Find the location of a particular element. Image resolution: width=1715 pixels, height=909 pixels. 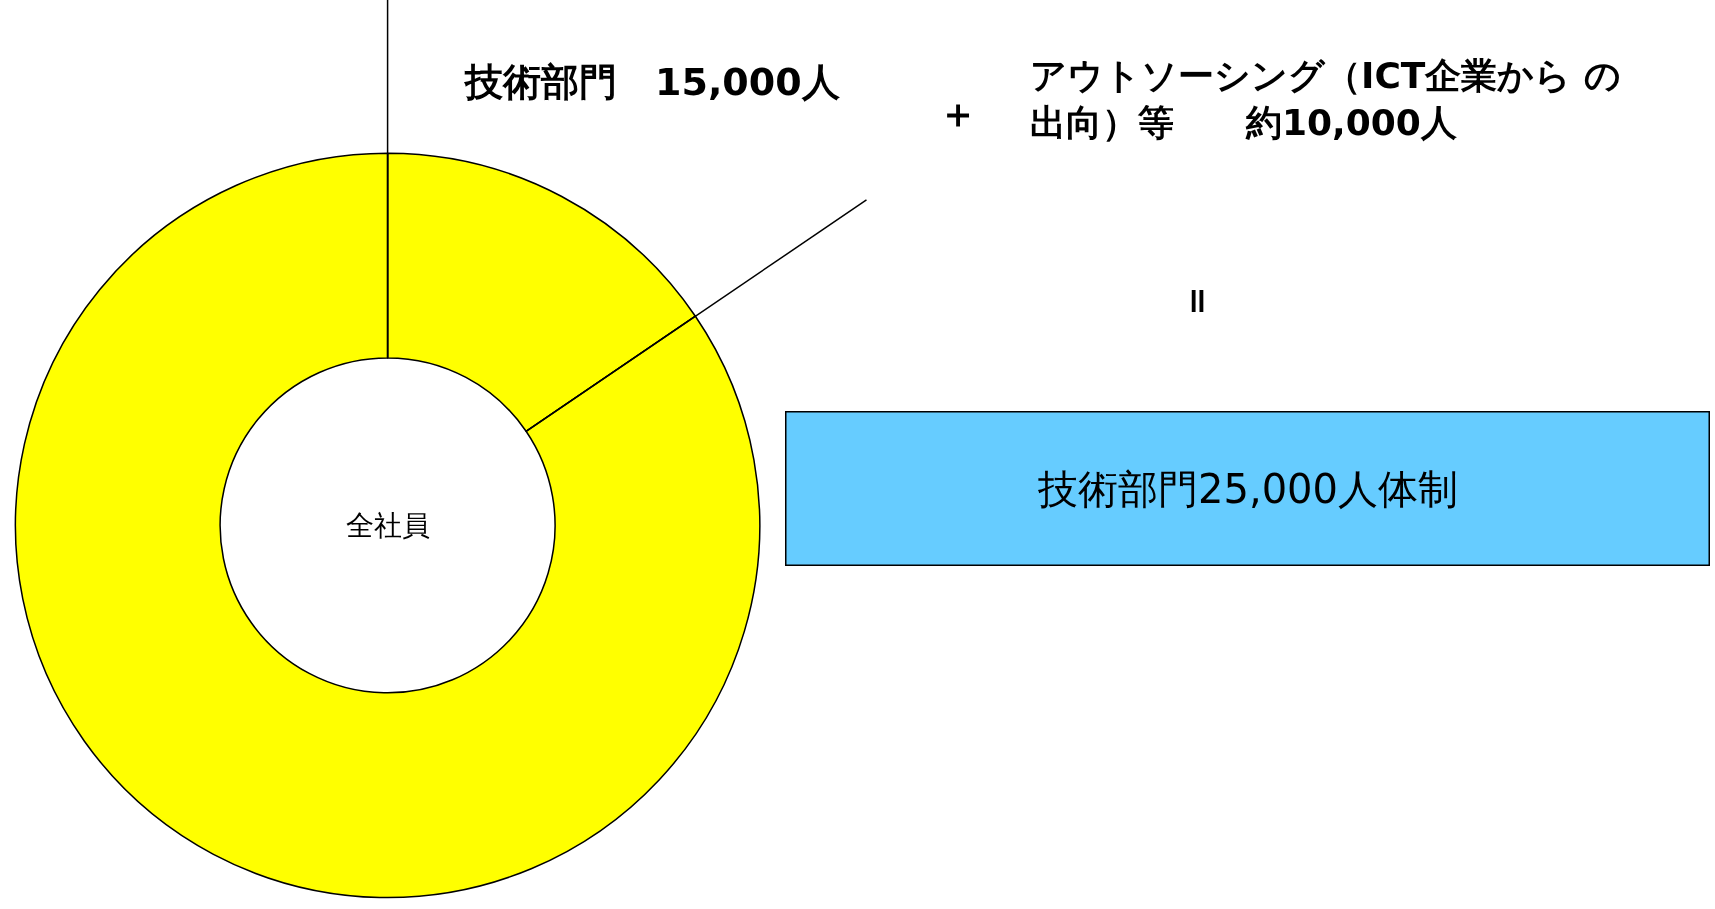

text: 全社員 is located at coordinates (388, 525).